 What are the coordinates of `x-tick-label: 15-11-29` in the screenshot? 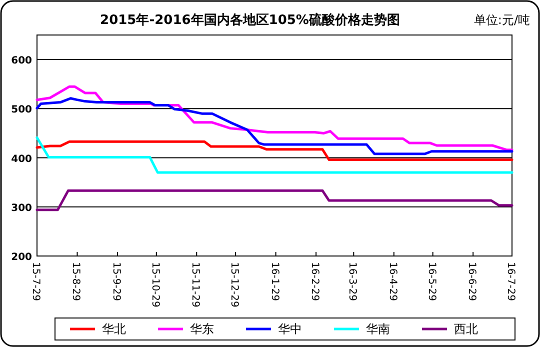 It's located at (195, 285).